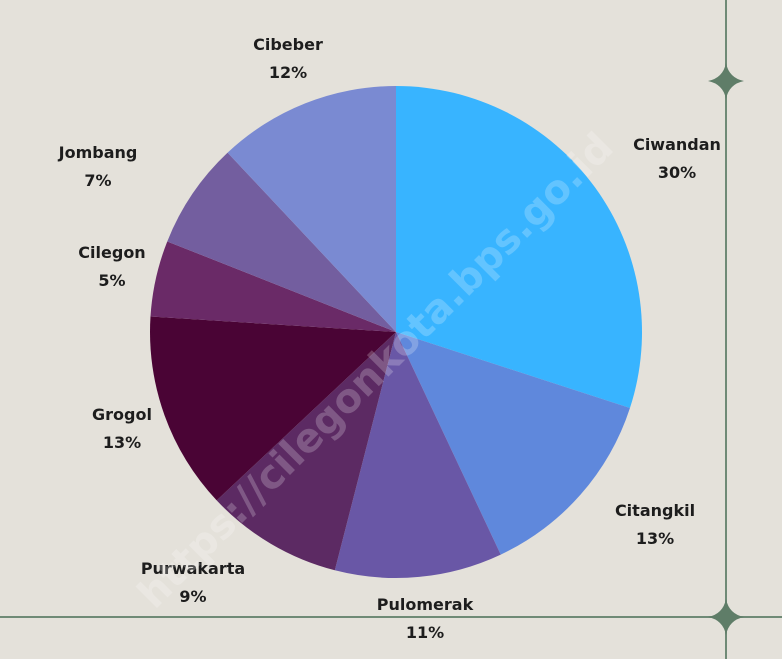 The height and width of the screenshot is (659, 782). I want to click on slice-value-jombang: 7%, so click(97, 180).